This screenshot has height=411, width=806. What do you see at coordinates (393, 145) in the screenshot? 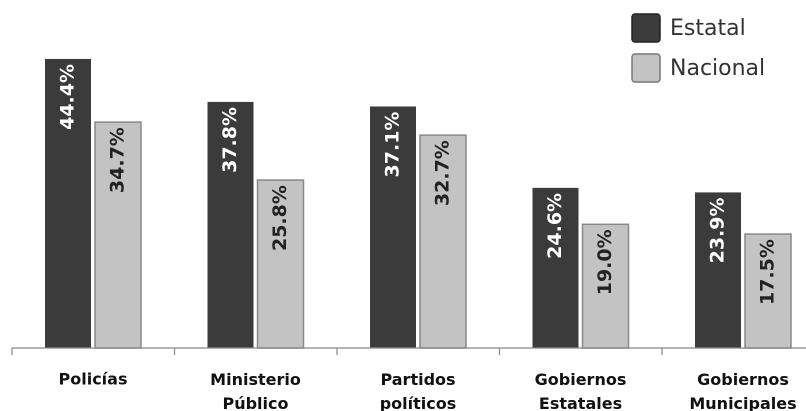
I see `value-label: 37.1%` at bounding box center [393, 145].